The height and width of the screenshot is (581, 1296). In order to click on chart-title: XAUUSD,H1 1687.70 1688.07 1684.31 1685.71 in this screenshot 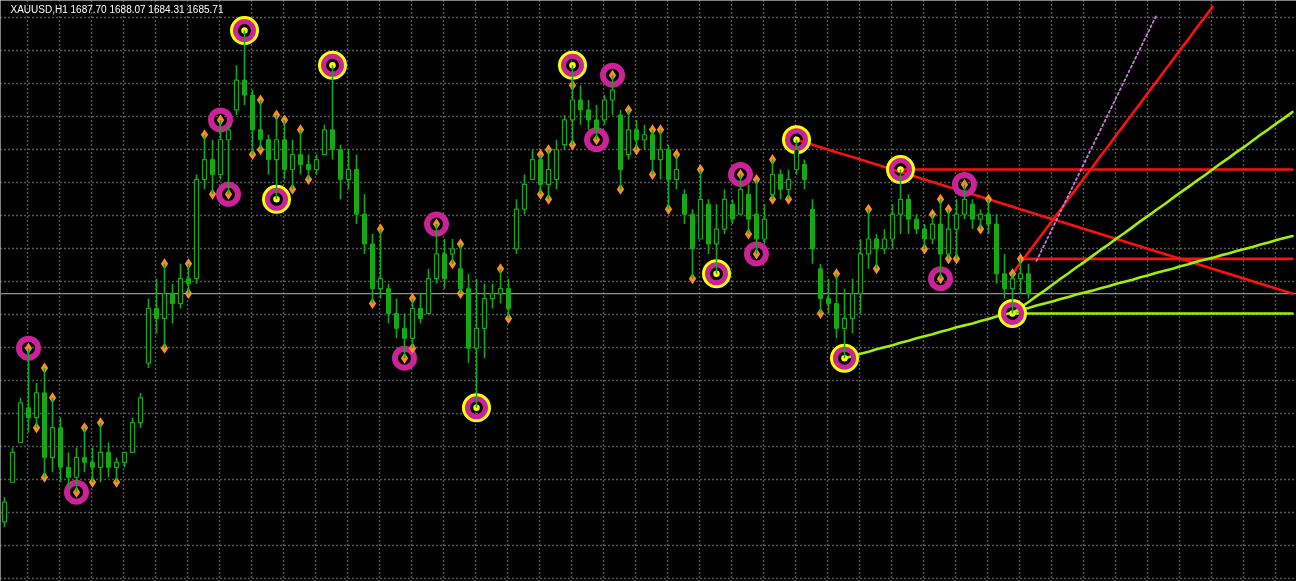, I will do `click(117, 9)`.